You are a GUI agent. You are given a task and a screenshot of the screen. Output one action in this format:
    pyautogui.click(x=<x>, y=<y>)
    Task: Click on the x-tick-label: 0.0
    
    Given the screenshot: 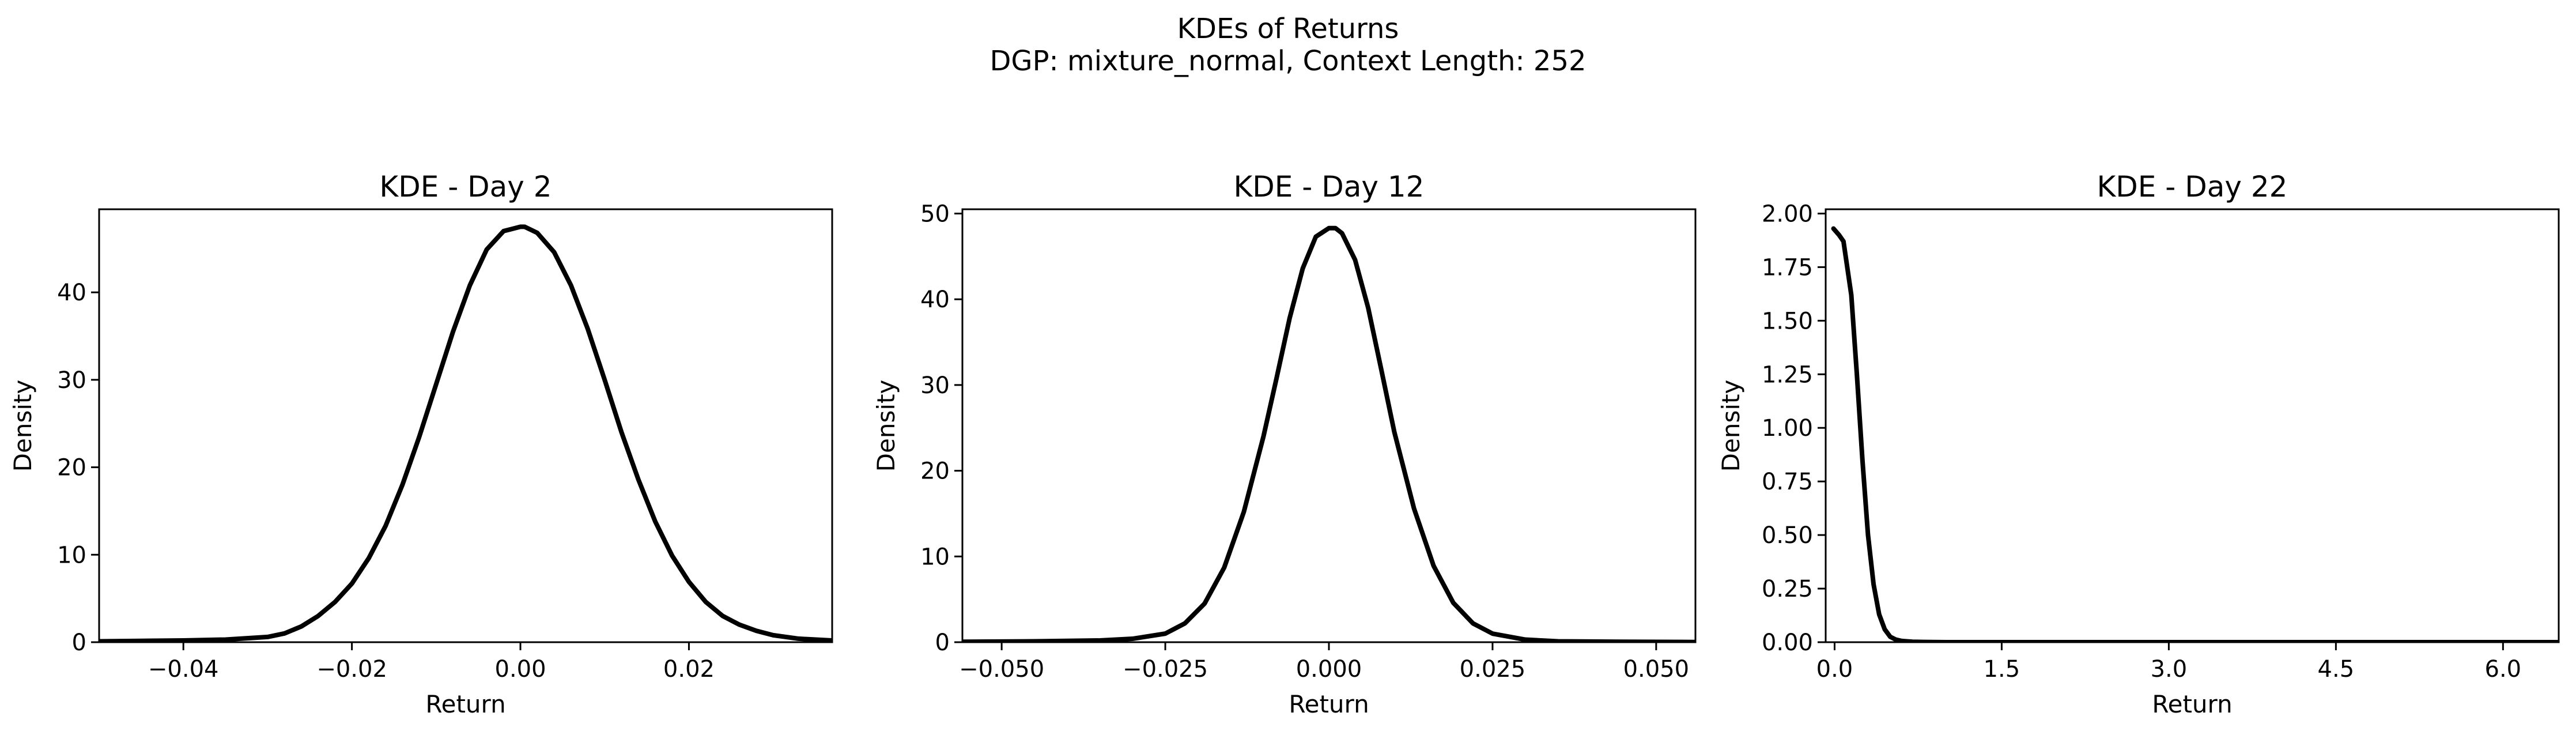 What is the action you would take?
    pyautogui.click(x=1834, y=669)
    